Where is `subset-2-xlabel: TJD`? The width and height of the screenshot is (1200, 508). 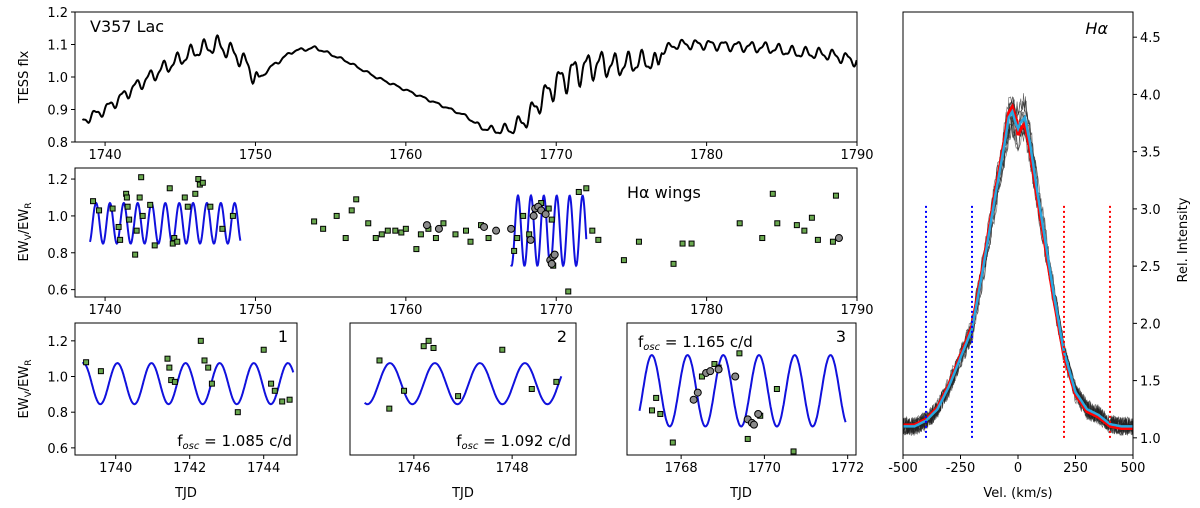
subset-2-xlabel: TJD is located at coordinates (462, 493).